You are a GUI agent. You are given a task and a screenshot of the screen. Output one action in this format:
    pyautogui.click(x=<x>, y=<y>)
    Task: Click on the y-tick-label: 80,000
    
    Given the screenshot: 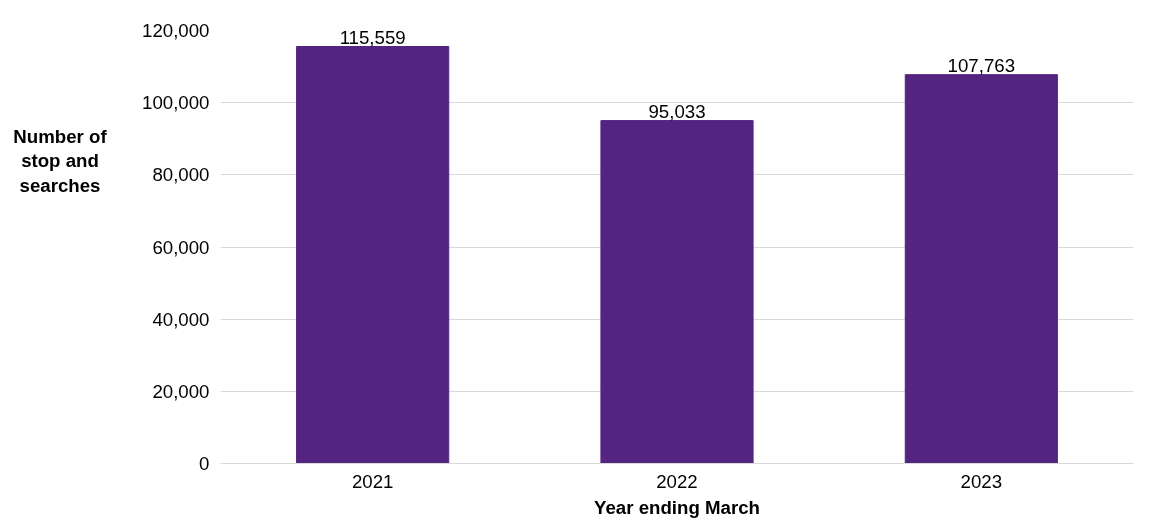 What is the action you would take?
    pyautogui.click(x=181, y=175)
    